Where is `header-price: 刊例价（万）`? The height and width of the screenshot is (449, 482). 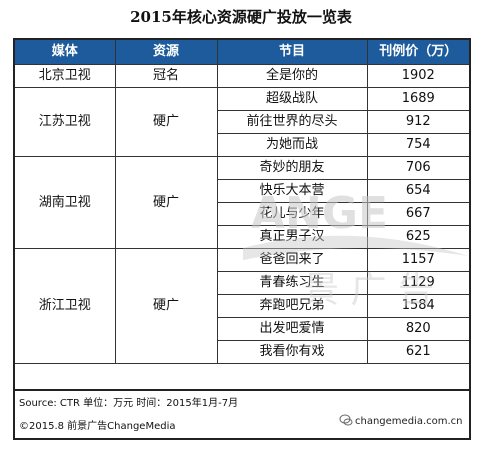
header-price: 刊例价（万） is located at coordinates (417, 52).